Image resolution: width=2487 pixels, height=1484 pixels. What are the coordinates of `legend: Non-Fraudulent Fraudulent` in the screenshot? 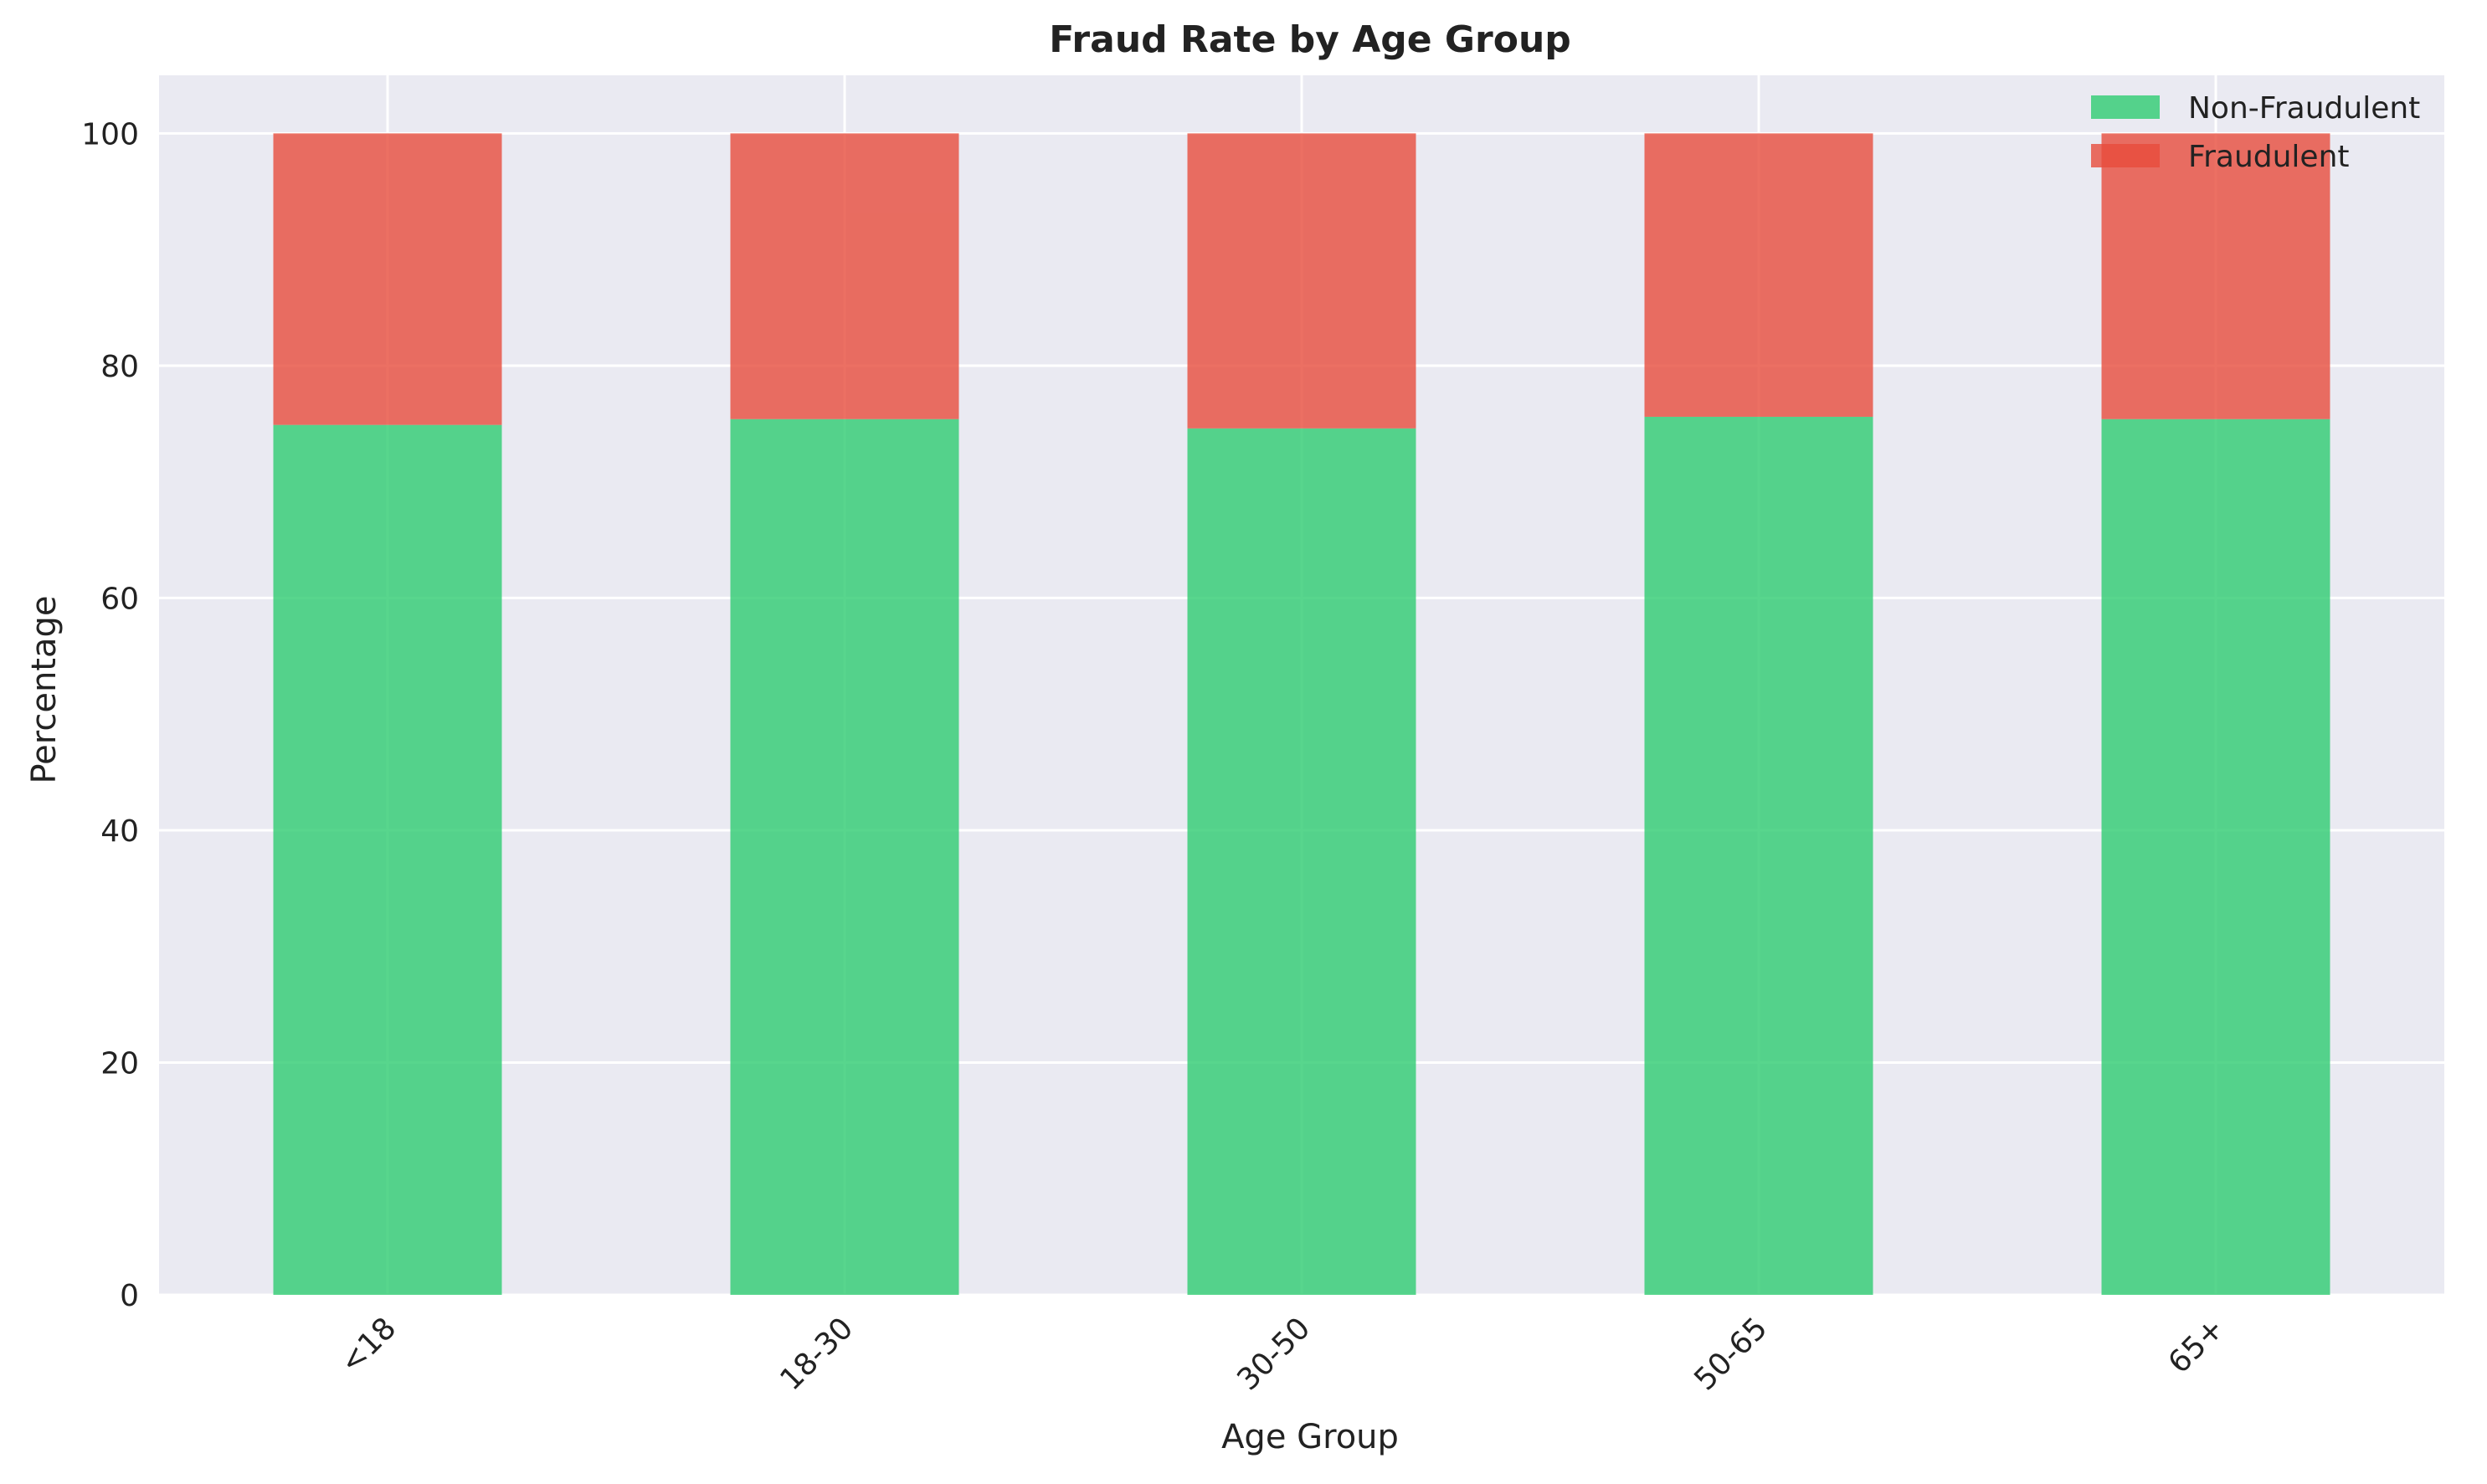 It's located at (2256, 133).